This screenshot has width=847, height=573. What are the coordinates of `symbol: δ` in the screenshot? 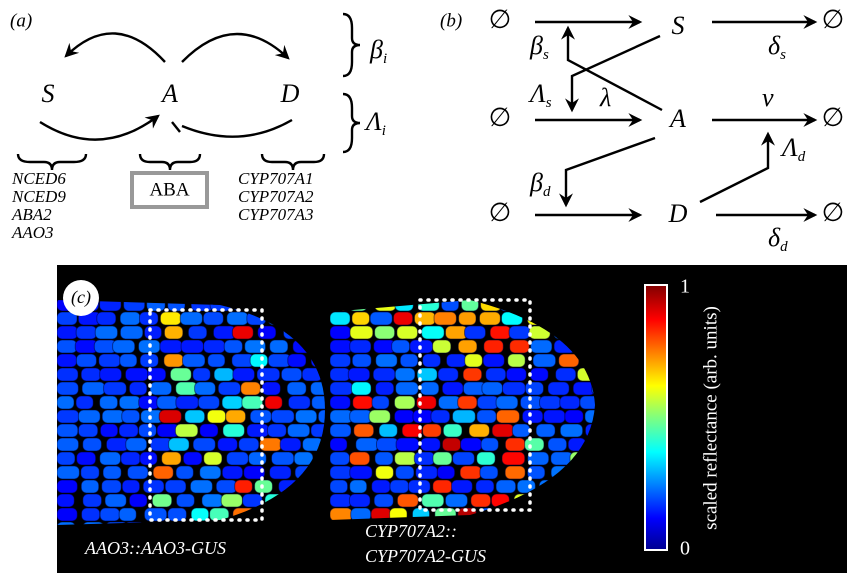 It's located at (774, 45).